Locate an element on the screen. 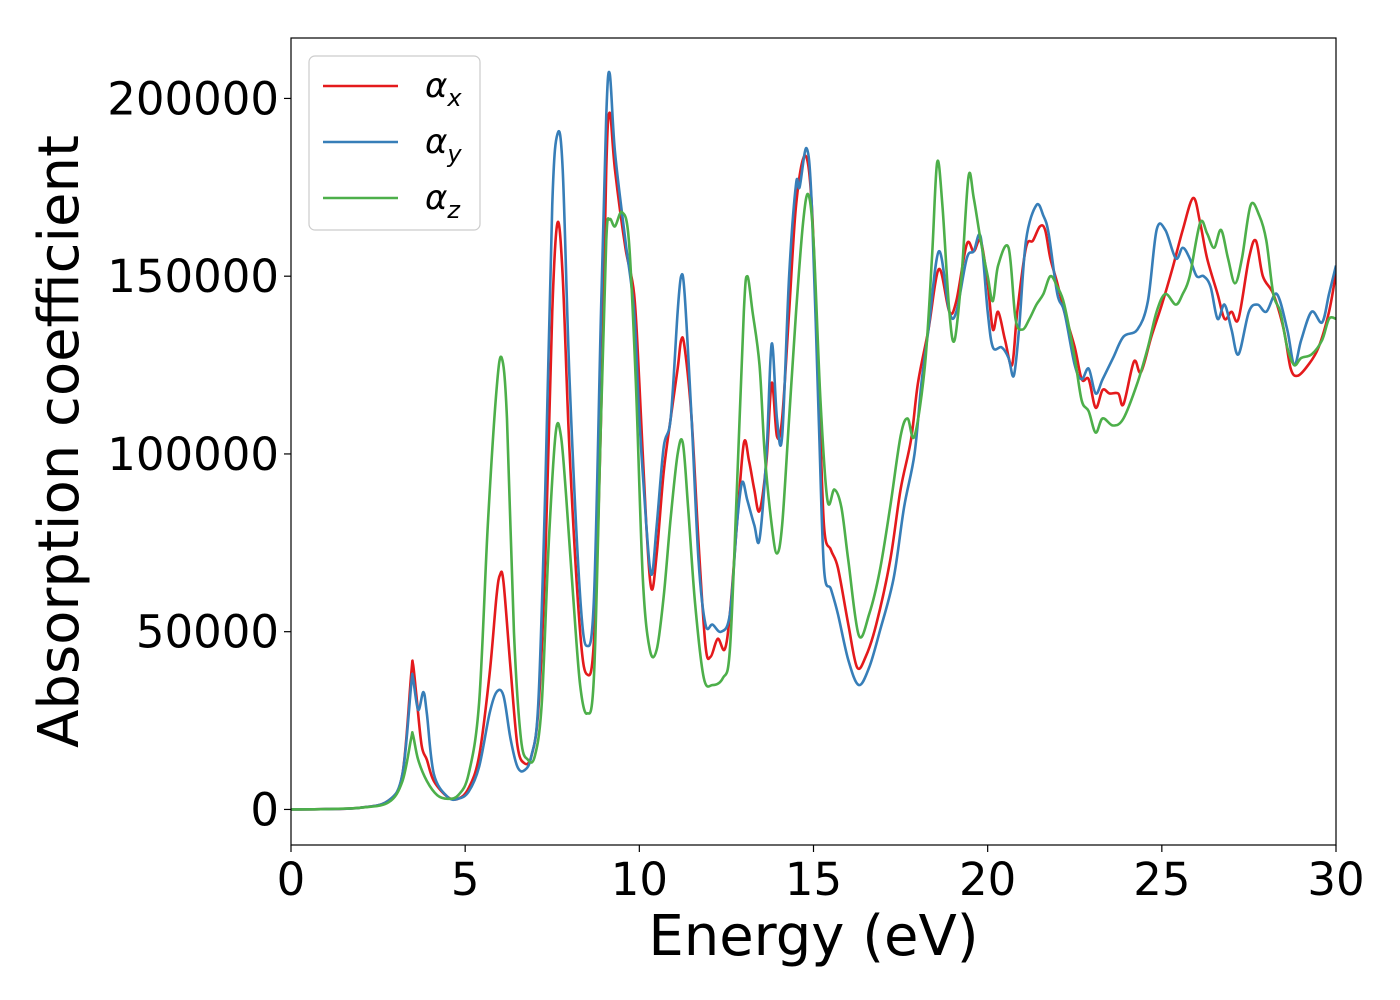 This screenshot has height=1000, width=1400. y-tick-label: 150000 is located at coordinates (193, 276).